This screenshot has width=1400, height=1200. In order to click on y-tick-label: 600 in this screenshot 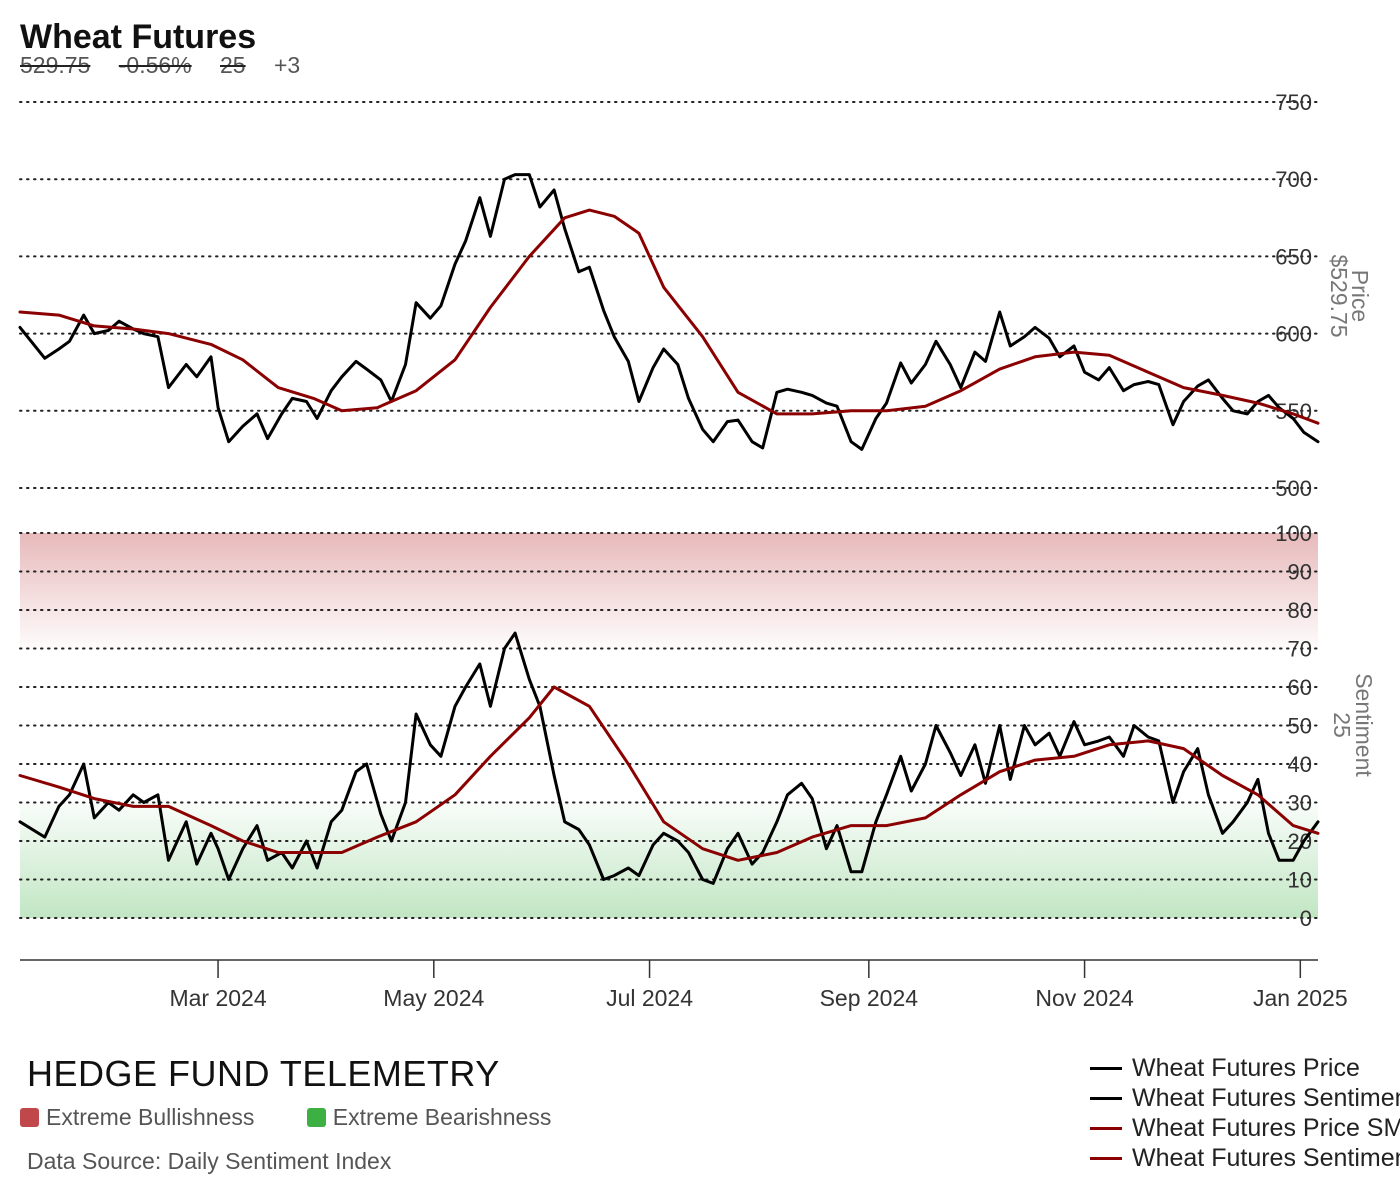, I will do `click(1293, 334)`.